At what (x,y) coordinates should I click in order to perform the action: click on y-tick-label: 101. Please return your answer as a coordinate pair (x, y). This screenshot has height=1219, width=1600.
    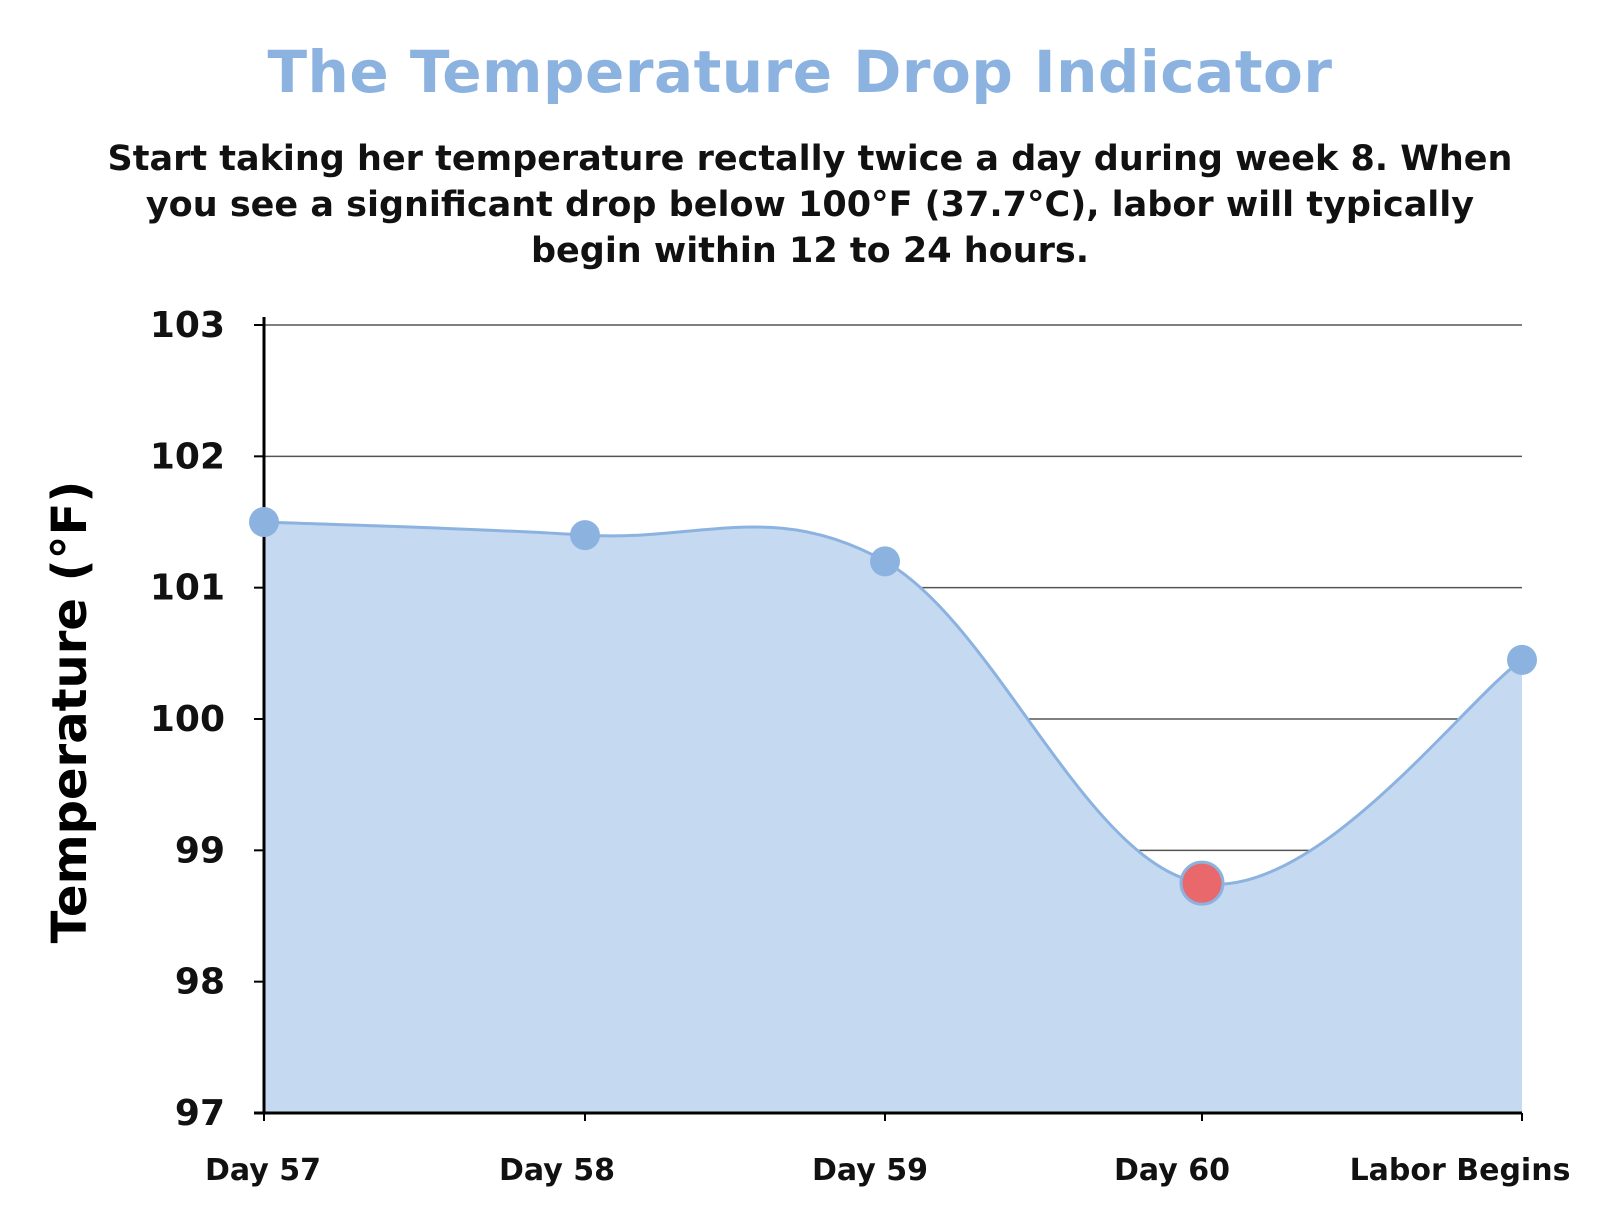
    Looking at the image, I should click on (187, 588).